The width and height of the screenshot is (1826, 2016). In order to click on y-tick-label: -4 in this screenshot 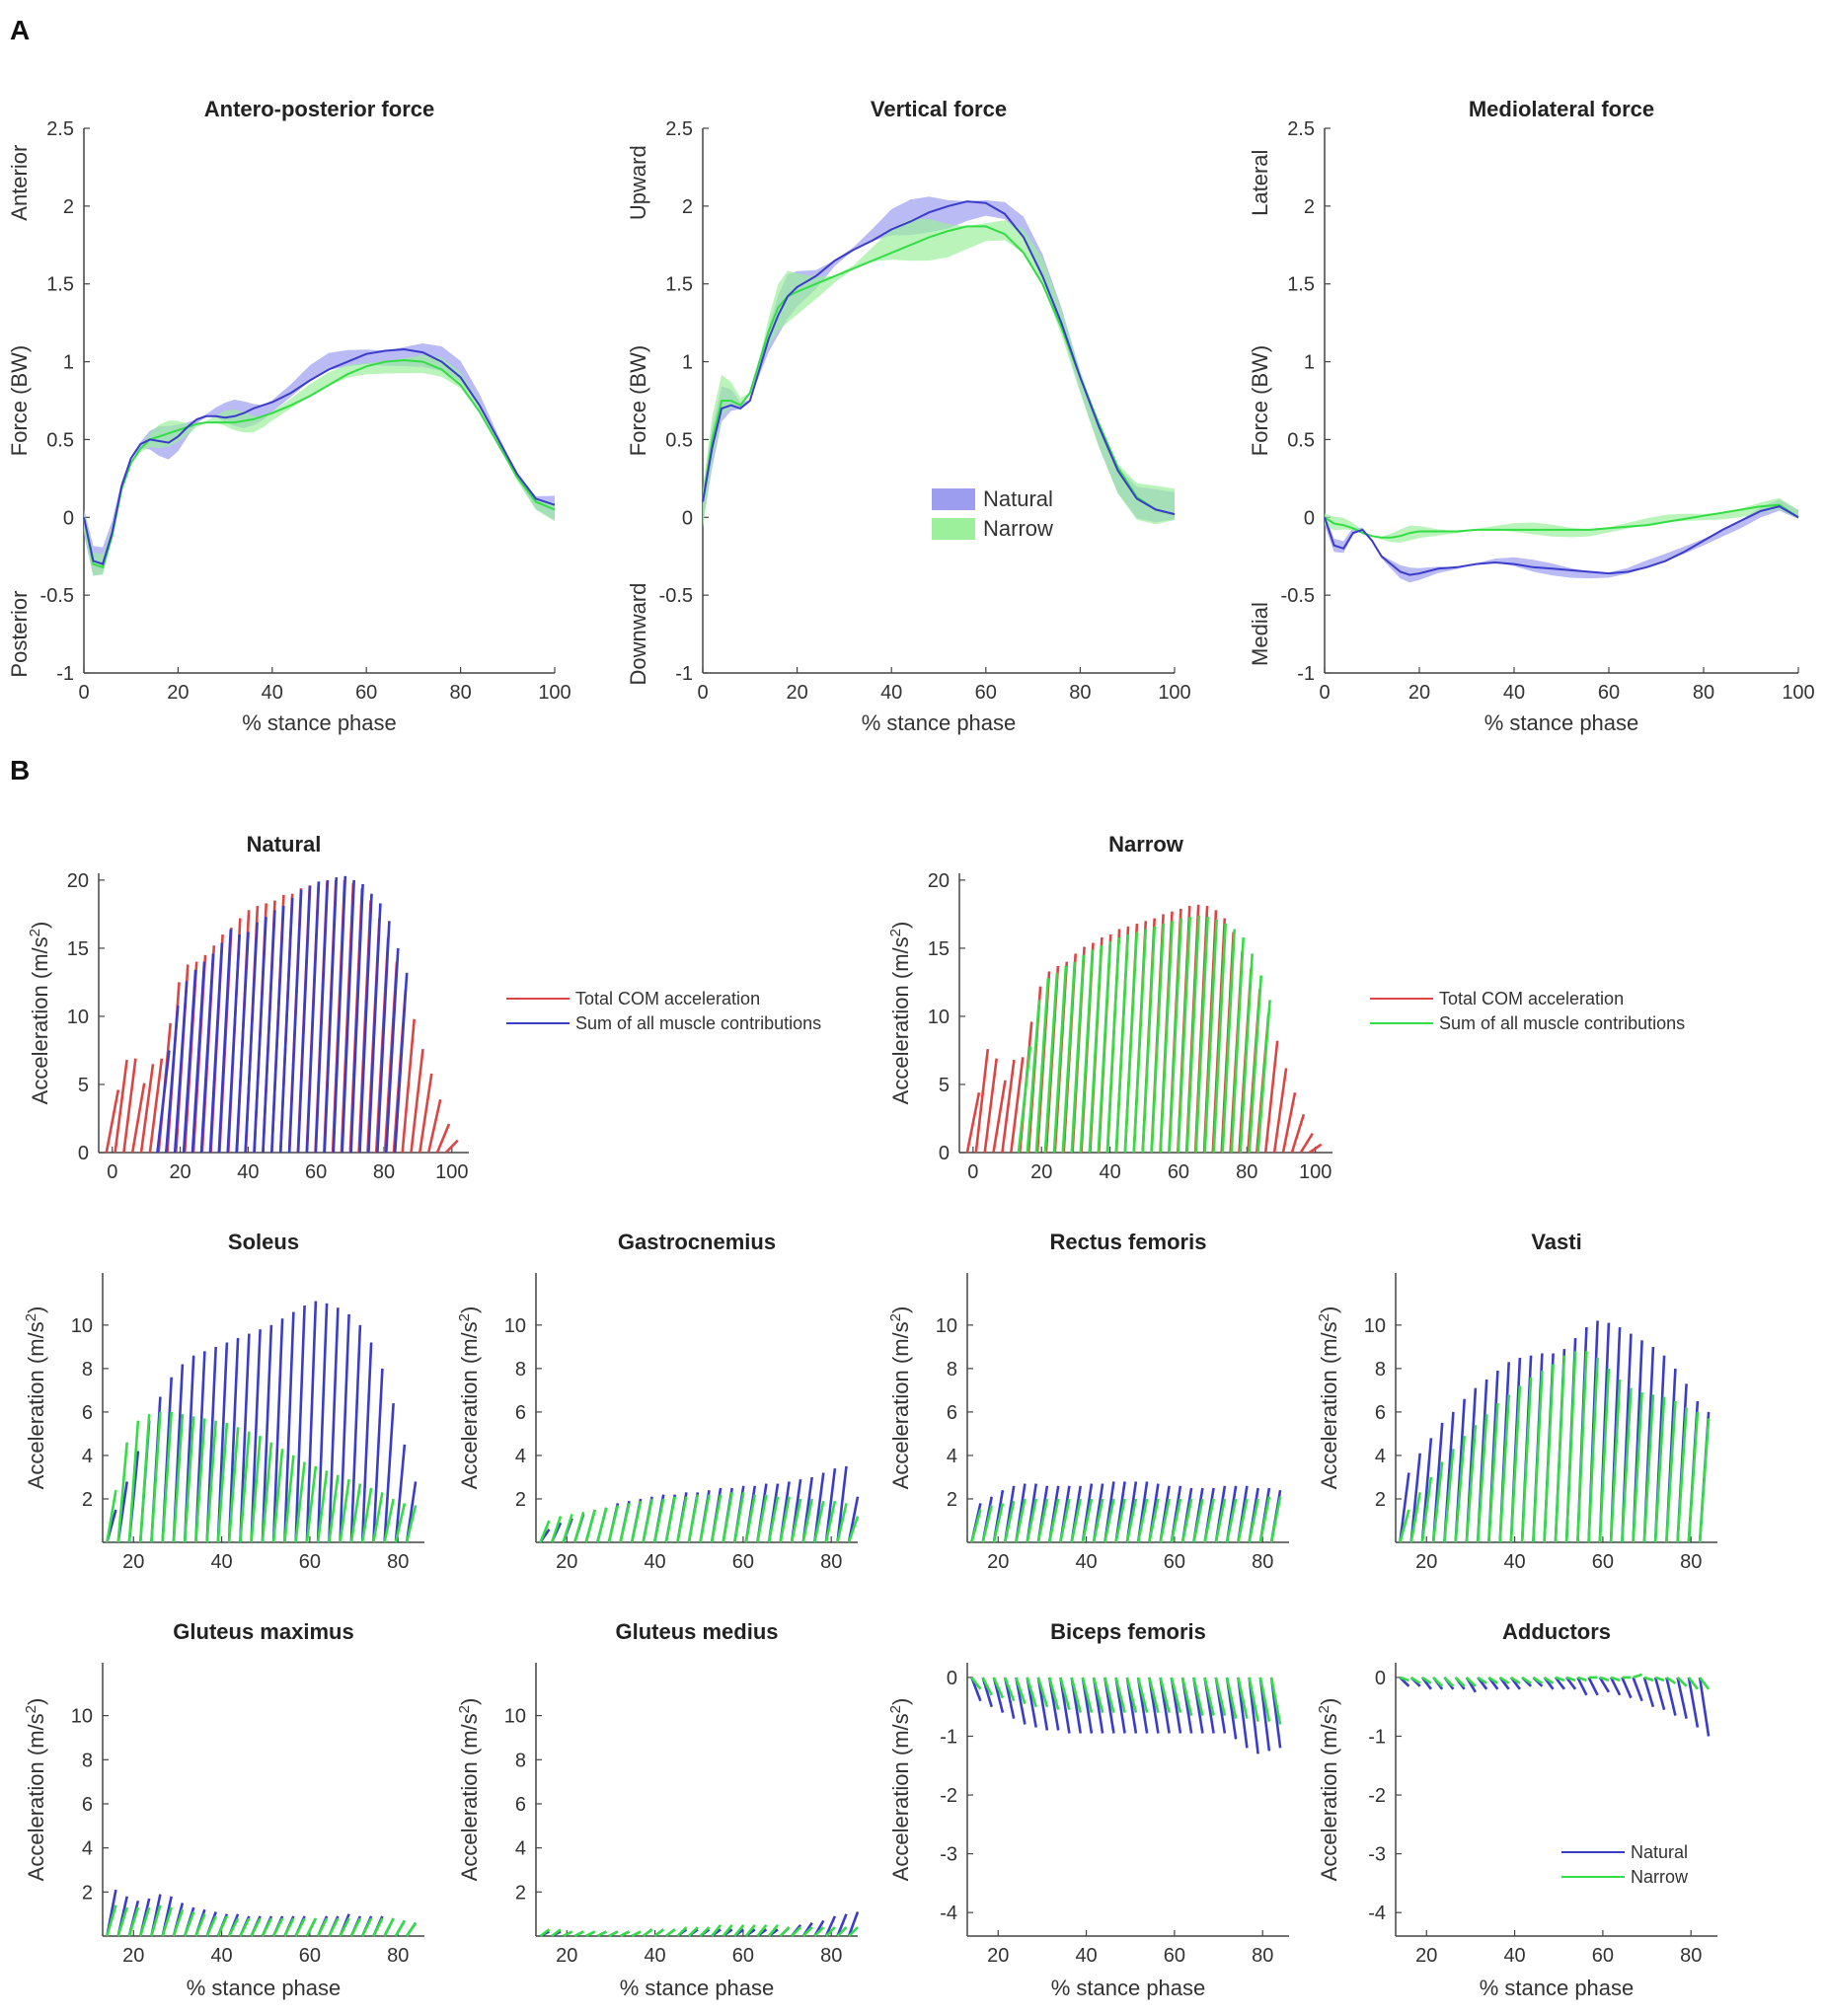, I will do `click(948, 1914)`.